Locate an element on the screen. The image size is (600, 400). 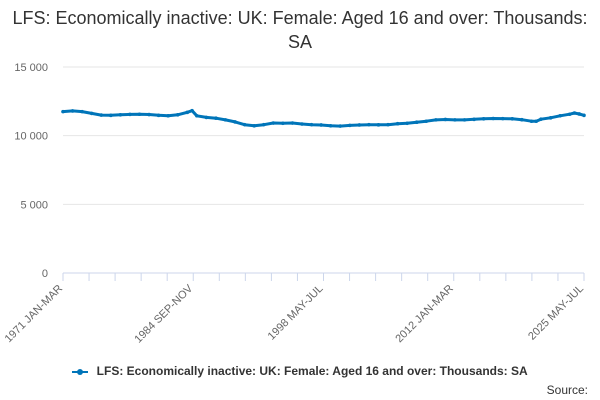
source-label: Source: is located at coordinates (567, 390).